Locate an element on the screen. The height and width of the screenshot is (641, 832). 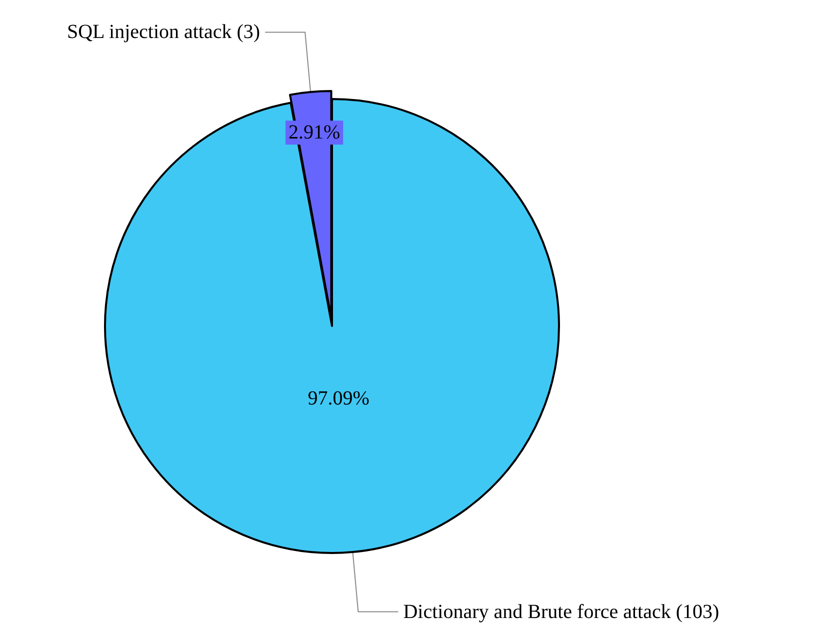
data-label: 2.91% is located at coordinates (314, 133).